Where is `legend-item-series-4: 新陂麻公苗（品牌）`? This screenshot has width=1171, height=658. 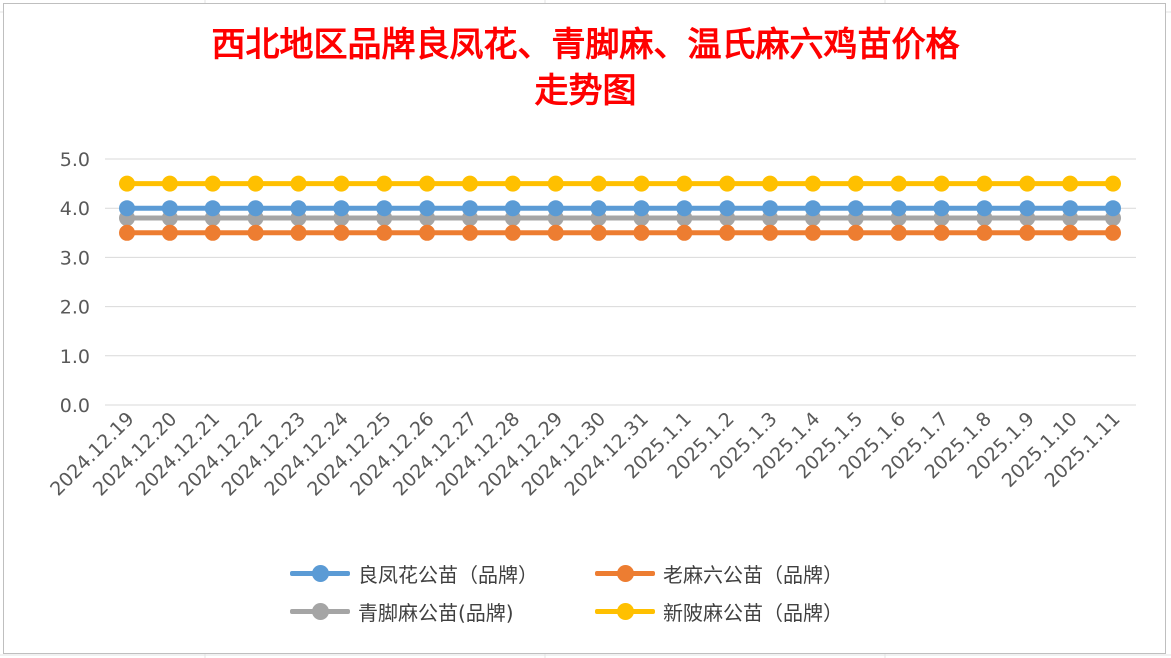
legend-item-series-4: 新陂麻公苗（品牌） is located at coordinates (719, 611).